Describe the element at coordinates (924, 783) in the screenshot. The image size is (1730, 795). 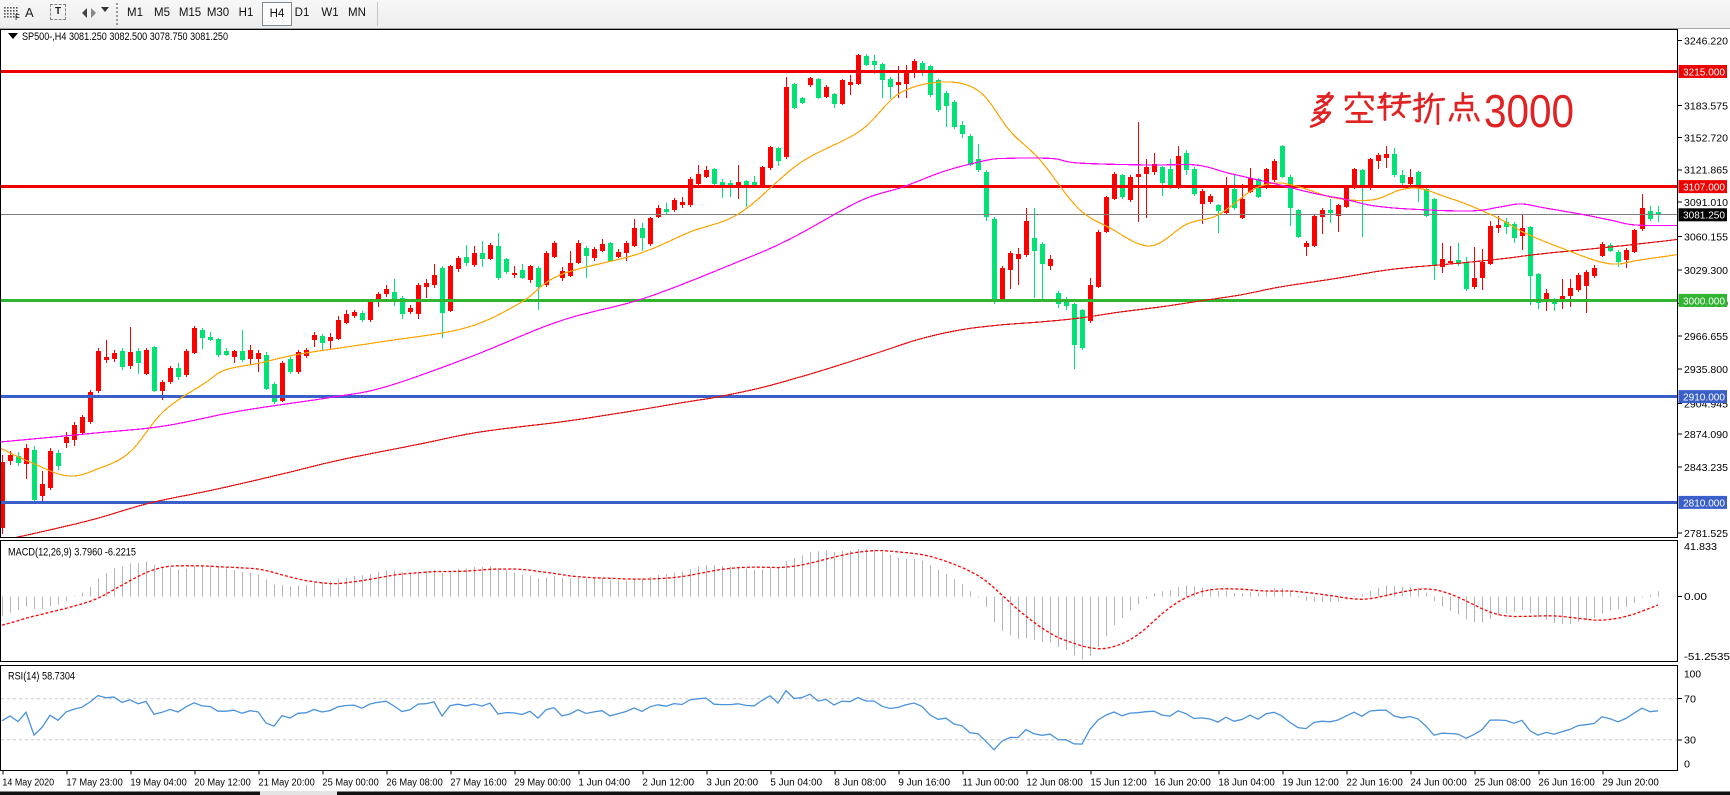
I see `svg-text: 9 Jun 16:00` at that location.